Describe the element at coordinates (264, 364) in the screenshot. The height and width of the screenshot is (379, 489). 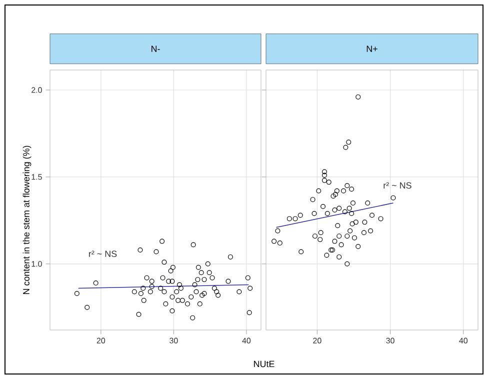
I see `x-axis-title: NUtE` at that location.